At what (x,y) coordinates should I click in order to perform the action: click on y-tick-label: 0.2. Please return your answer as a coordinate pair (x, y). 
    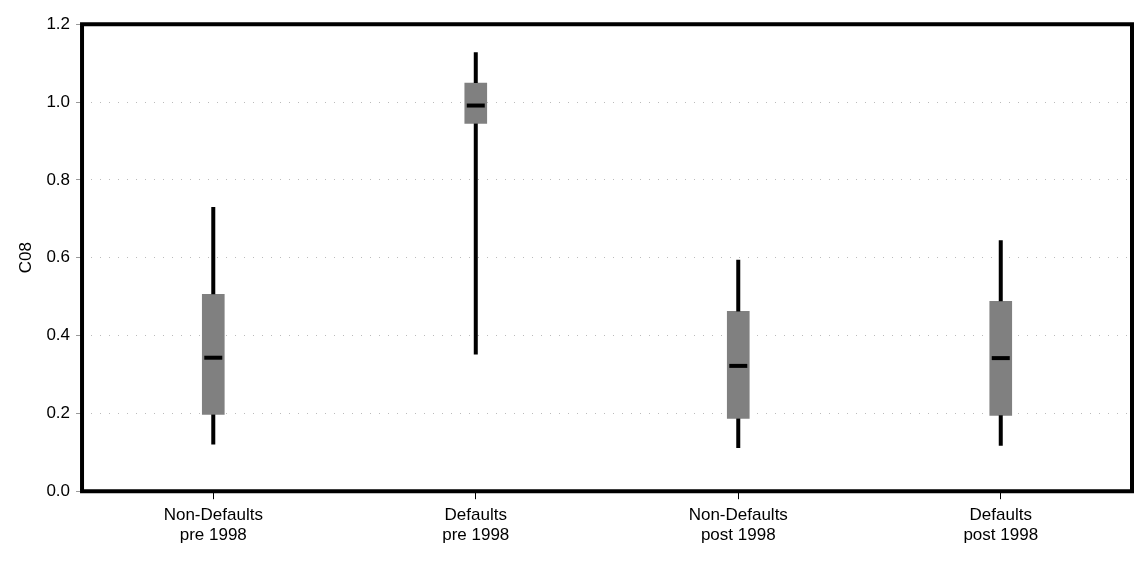
    Looking at the image, I should click on (58, 413).